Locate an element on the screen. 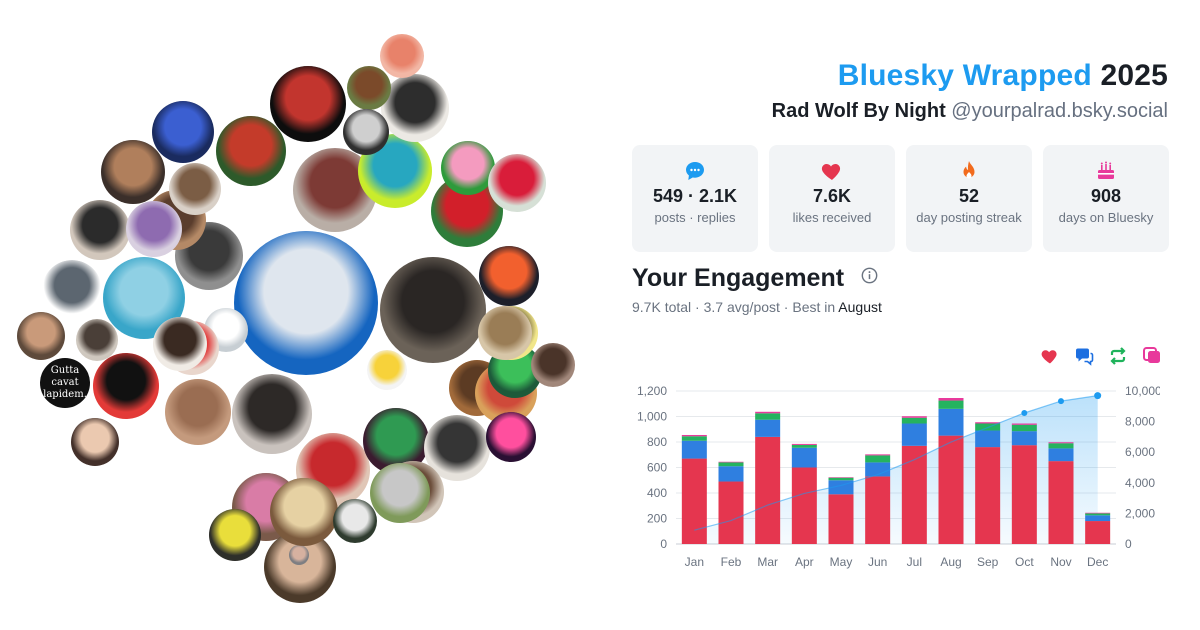  y-right-tick-label: 8,000 is located at coordinates (1140, 422).